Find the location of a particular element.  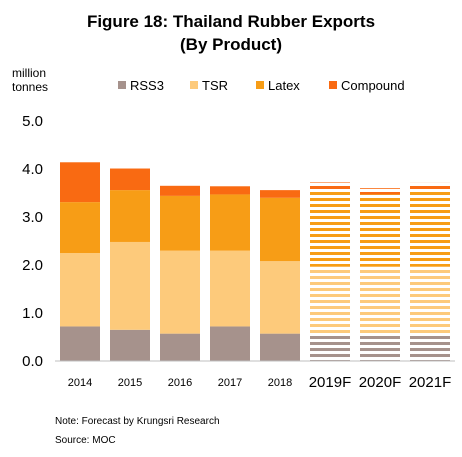

legend-swatch-latex is located at coordinates (260, 85).